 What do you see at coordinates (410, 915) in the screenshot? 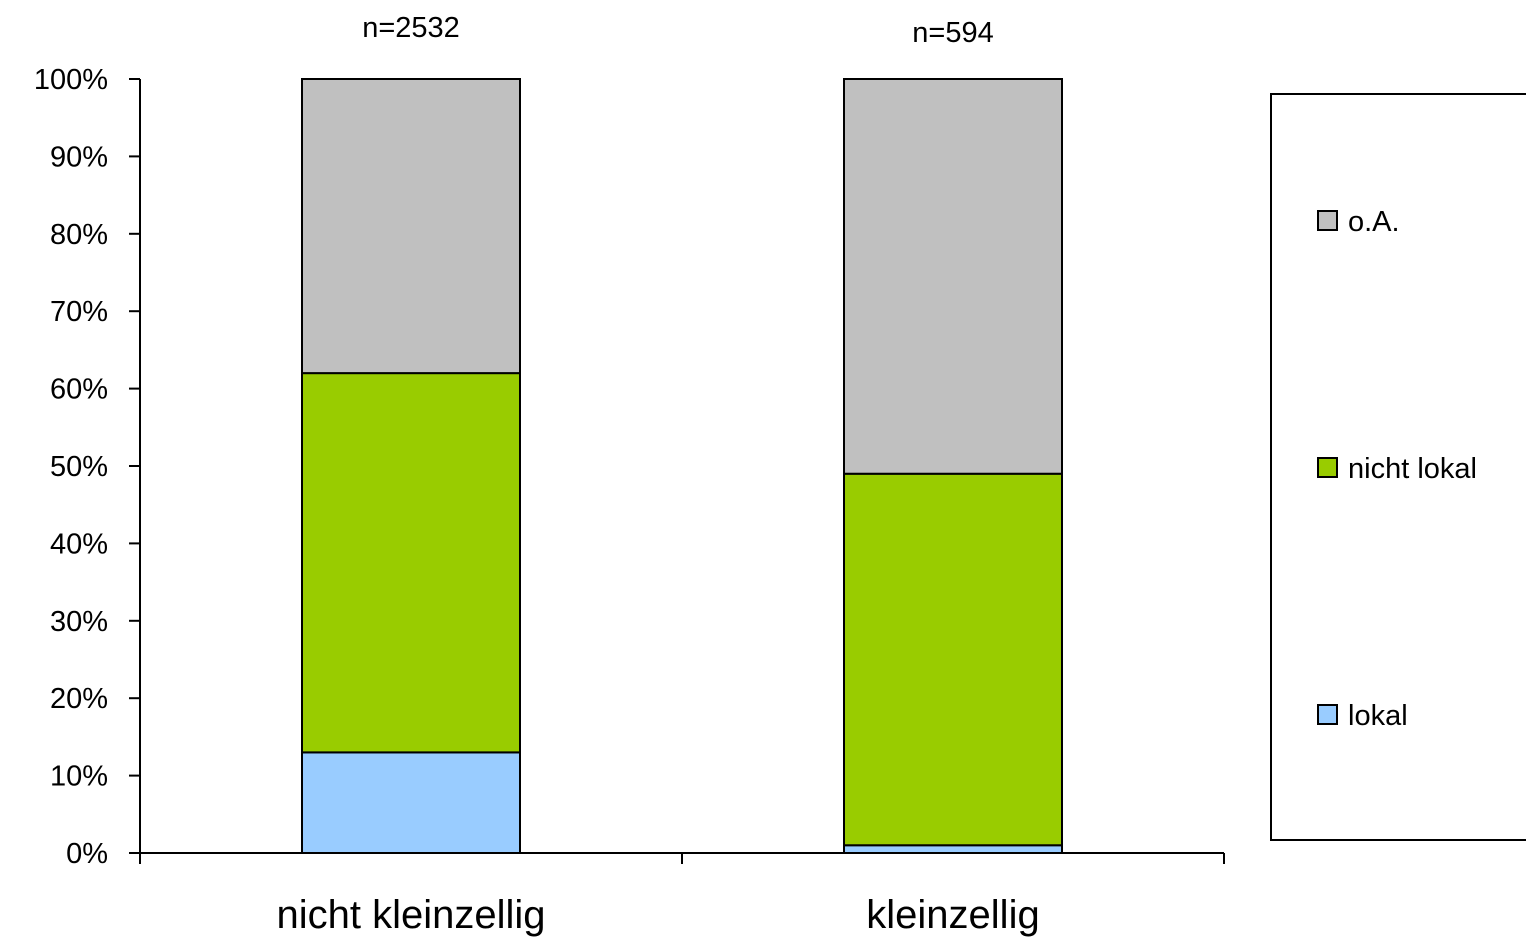
I see `x-category-label: nicht kleinzellig` at bounding box center [410, 915].